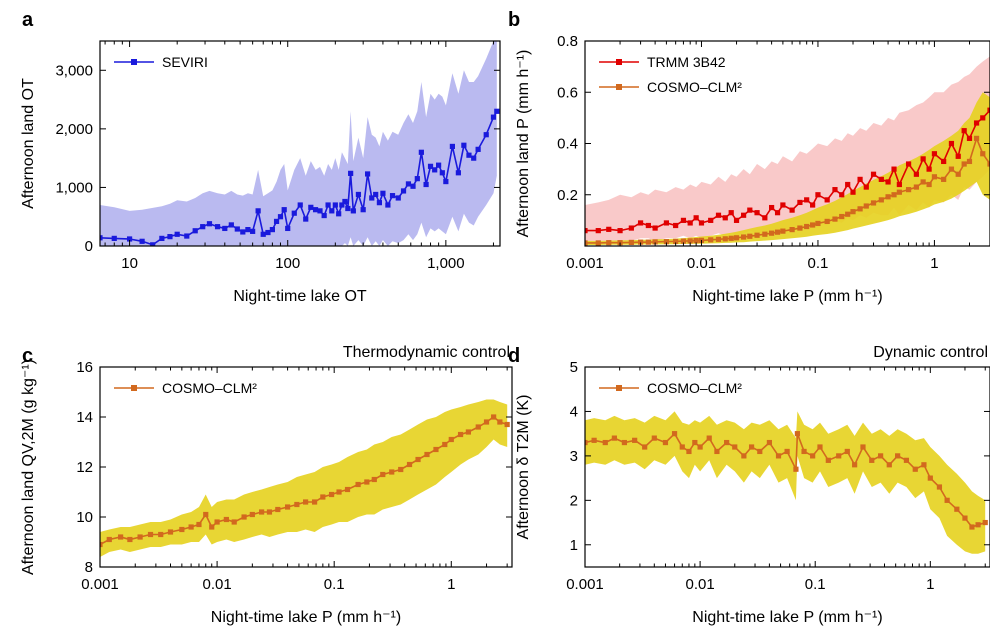  I want to click on plot-area, so click(787, 151).